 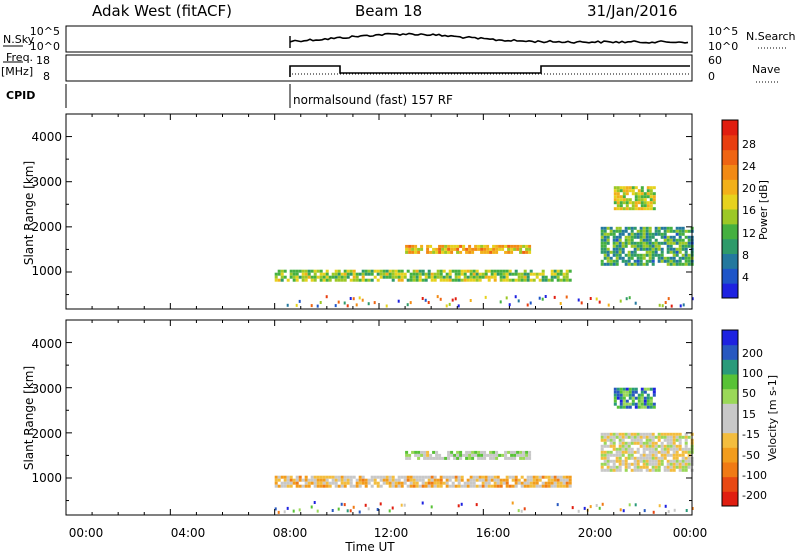 What do you see at coordinates (17, 71) in the screenshot?
I see `freq-unit-label: [MHz]` at bounding box center [17, 71].